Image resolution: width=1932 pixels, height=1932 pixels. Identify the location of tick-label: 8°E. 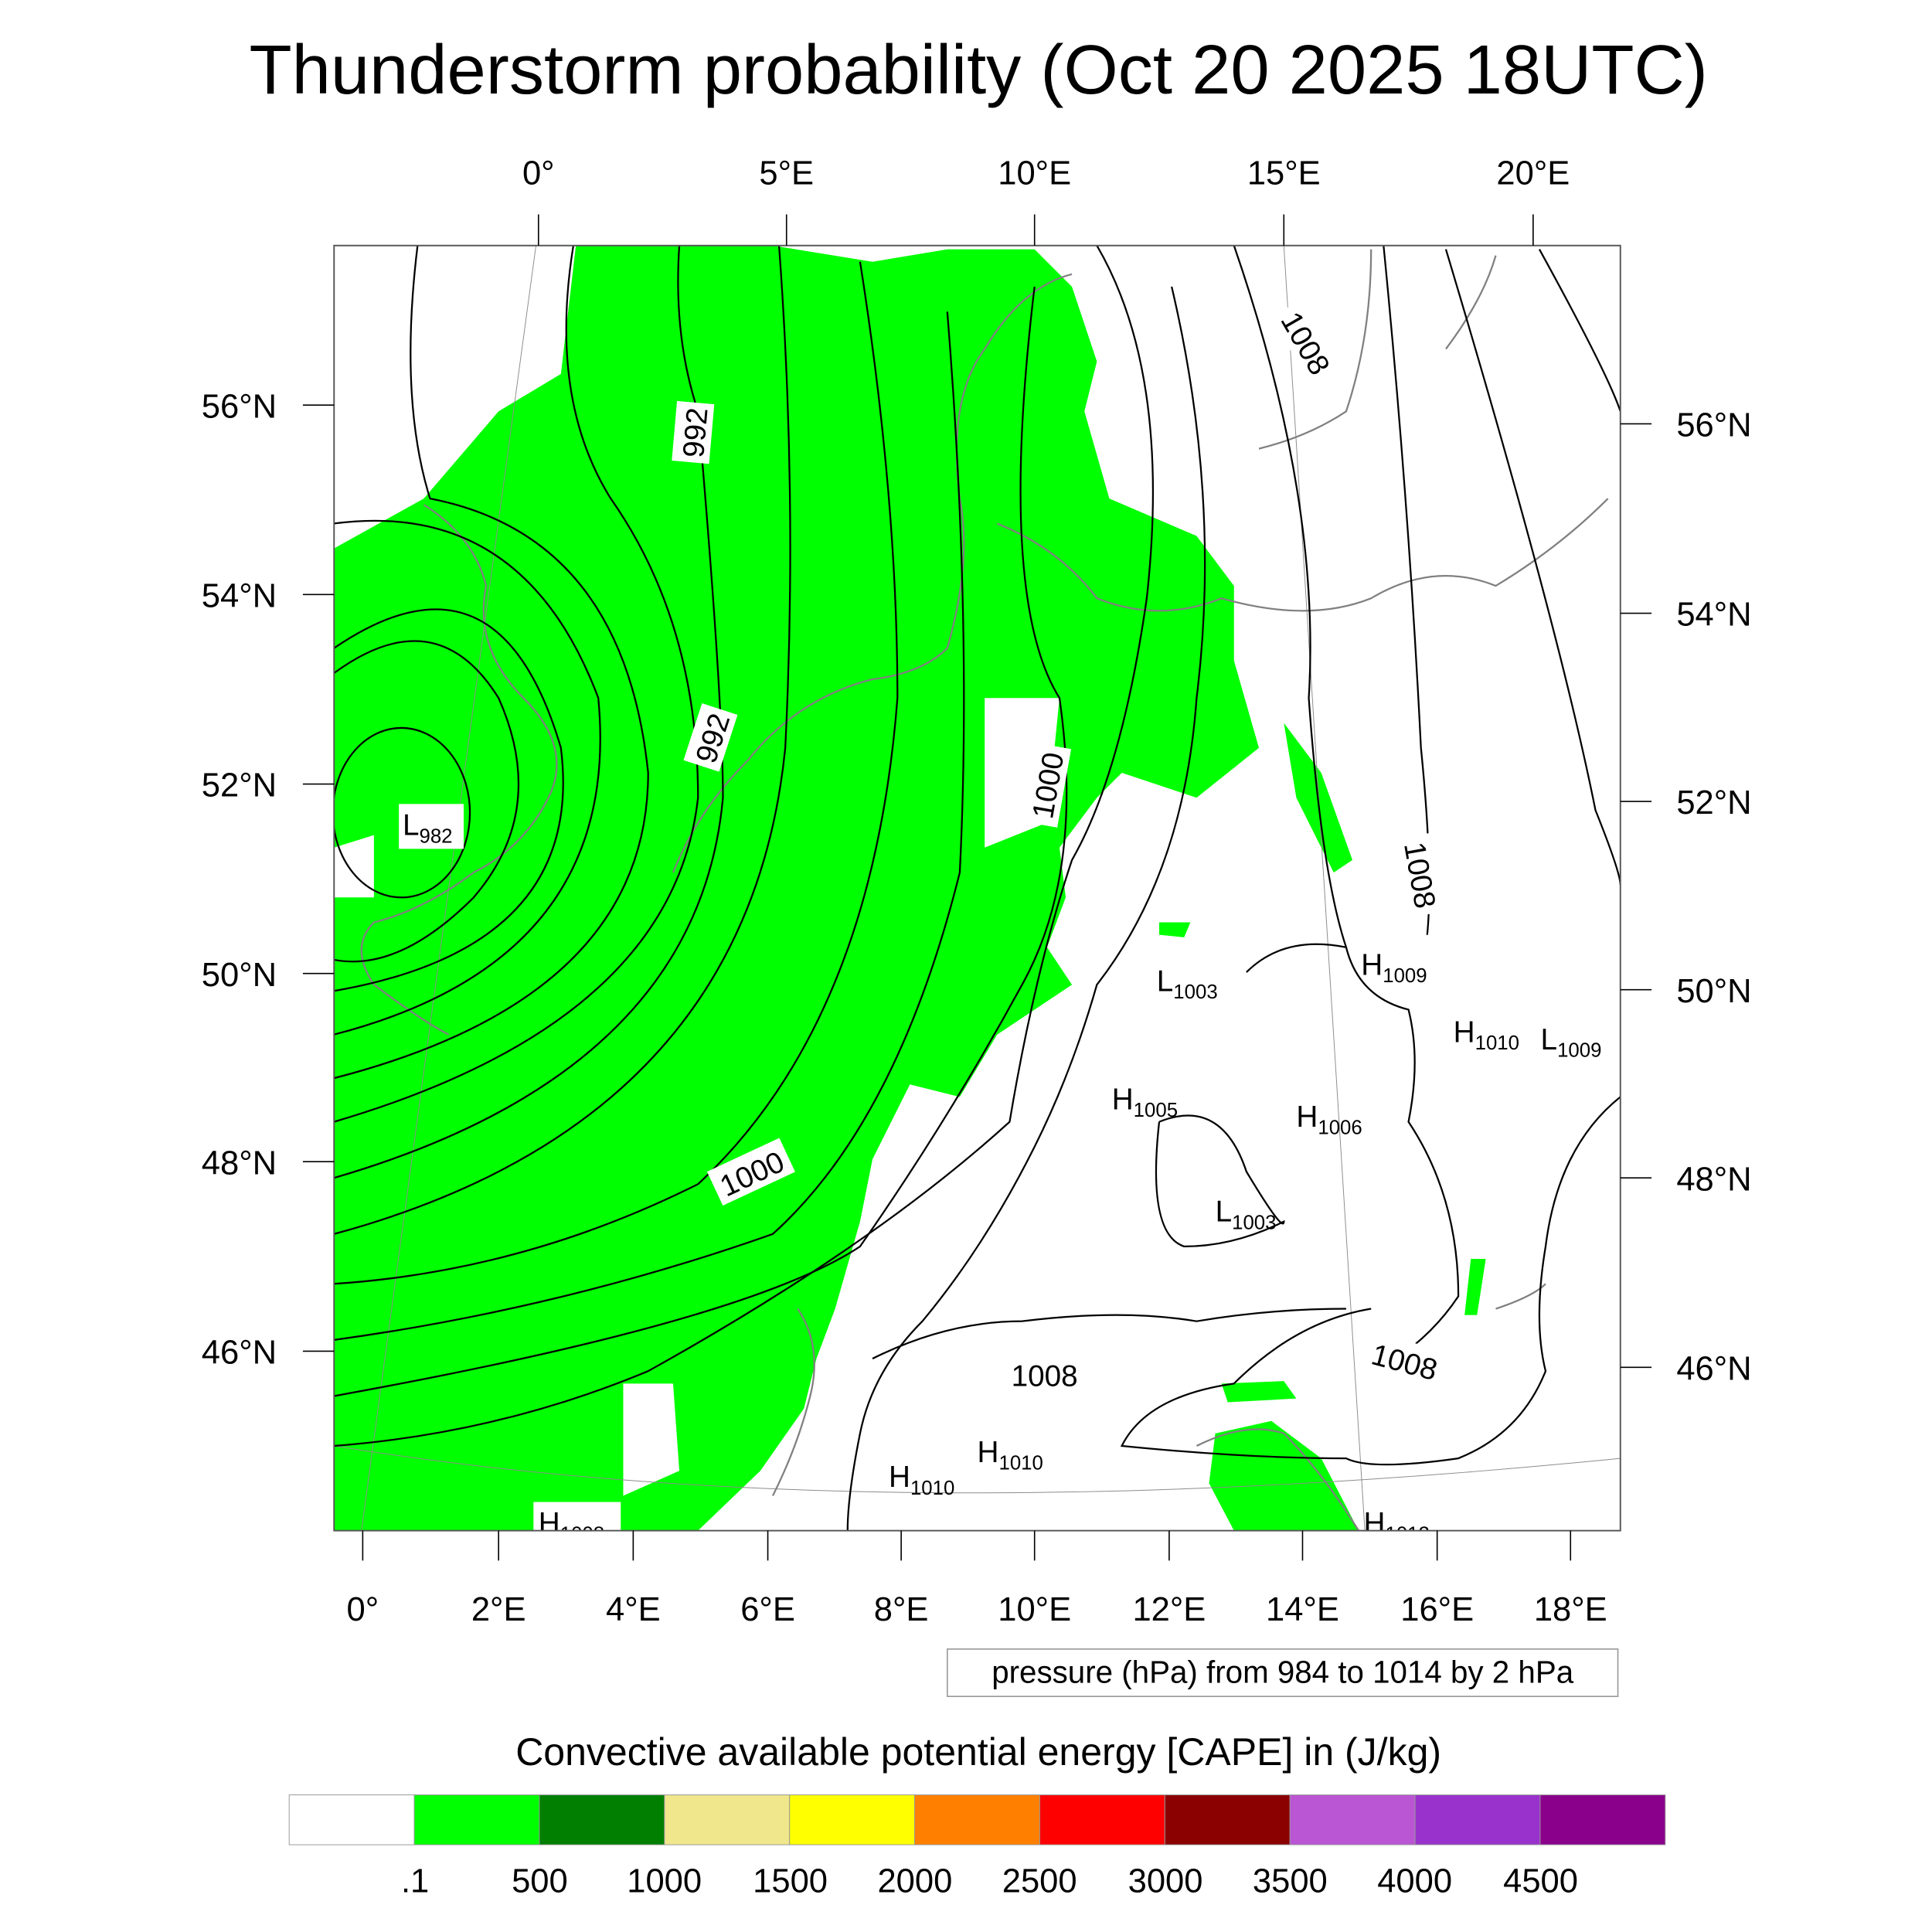
(901, 1610).